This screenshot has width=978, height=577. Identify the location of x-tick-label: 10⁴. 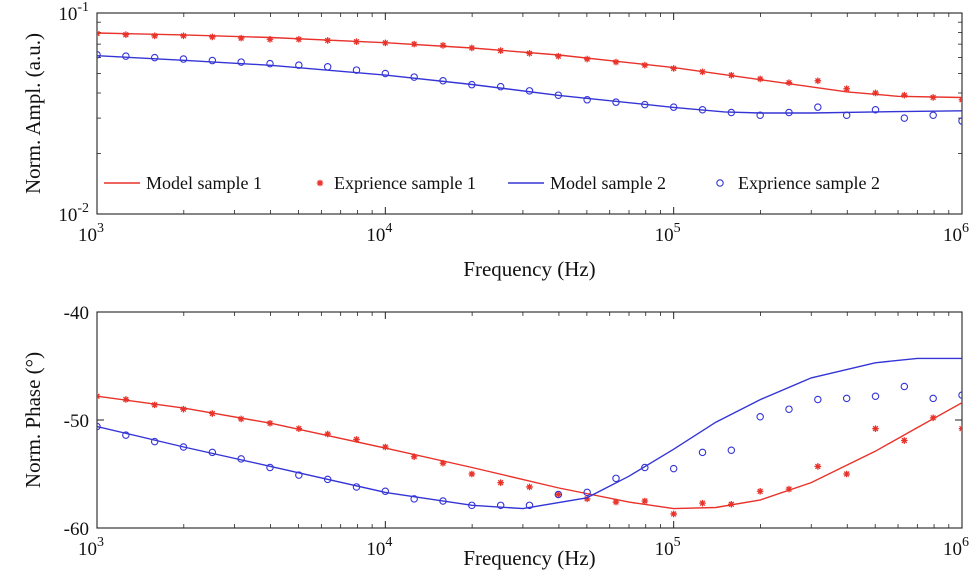
(379, 233).